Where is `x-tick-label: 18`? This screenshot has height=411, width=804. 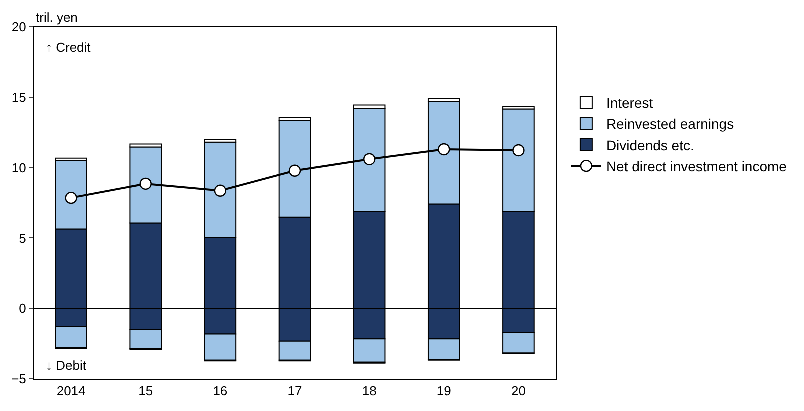 x-tick-label: 18 is located at coordinates (369, 391).